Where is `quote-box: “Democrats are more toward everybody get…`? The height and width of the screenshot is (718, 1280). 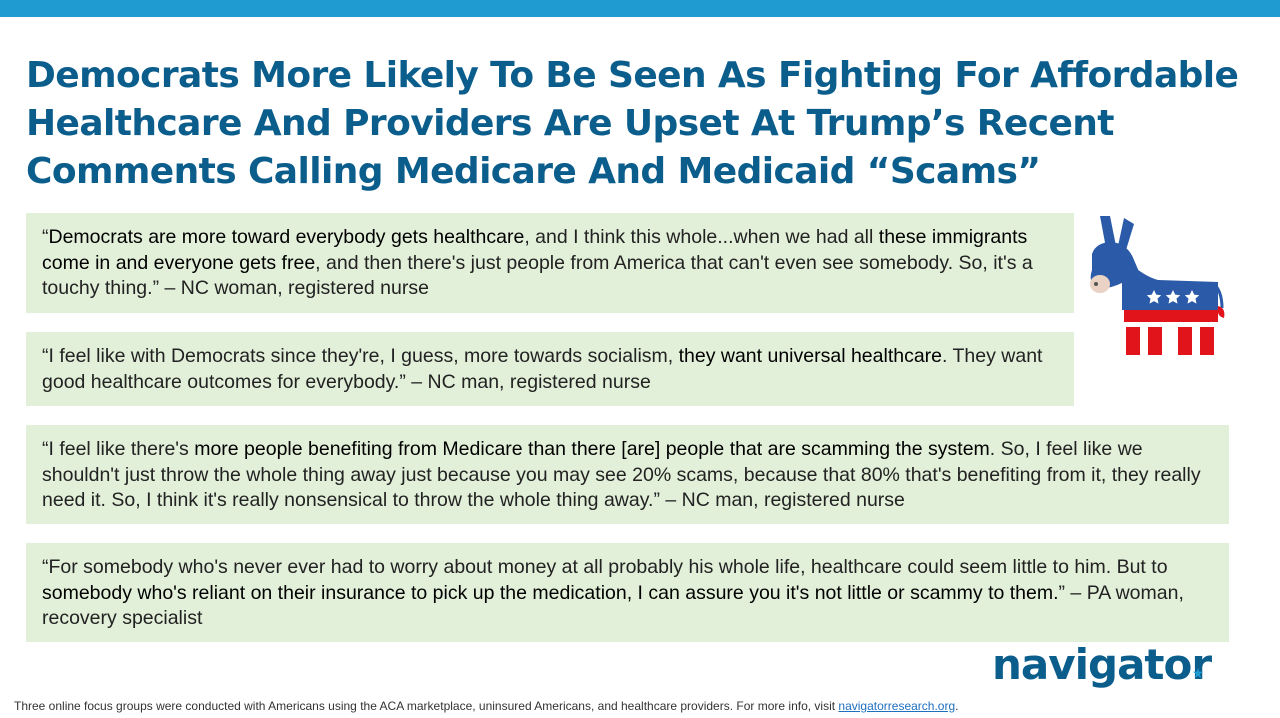 quote-box: “Democrats are more toward everybody get… is located at coordinates (550, 263).